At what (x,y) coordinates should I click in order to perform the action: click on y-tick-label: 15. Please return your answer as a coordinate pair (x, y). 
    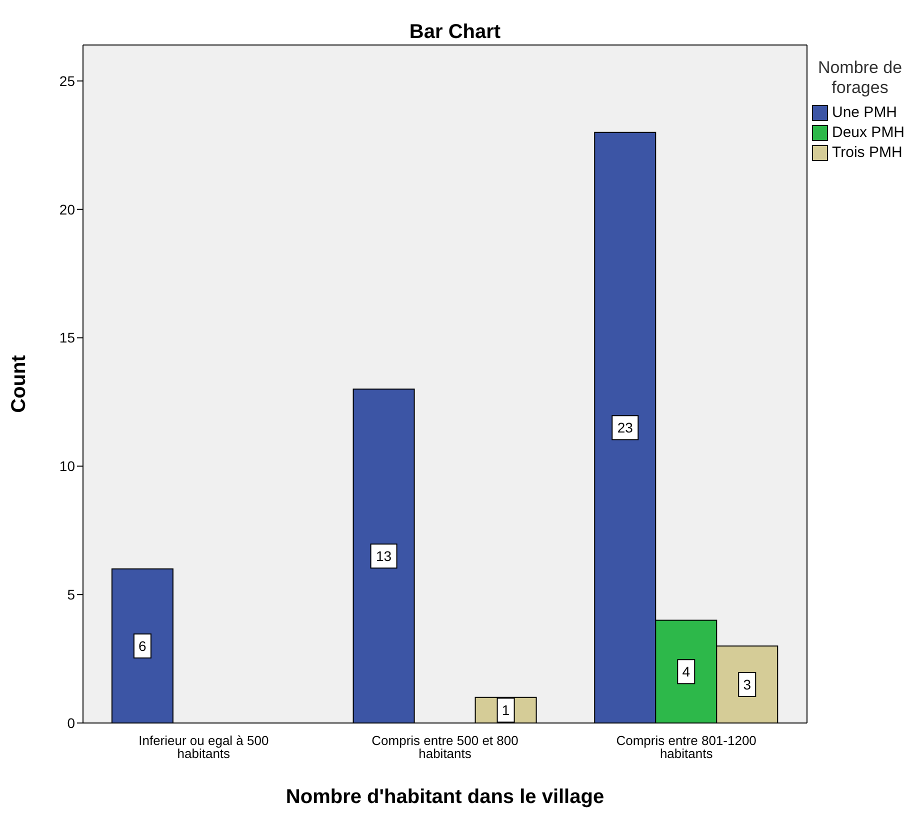
    Looking at the image, I should click on (67, 338).